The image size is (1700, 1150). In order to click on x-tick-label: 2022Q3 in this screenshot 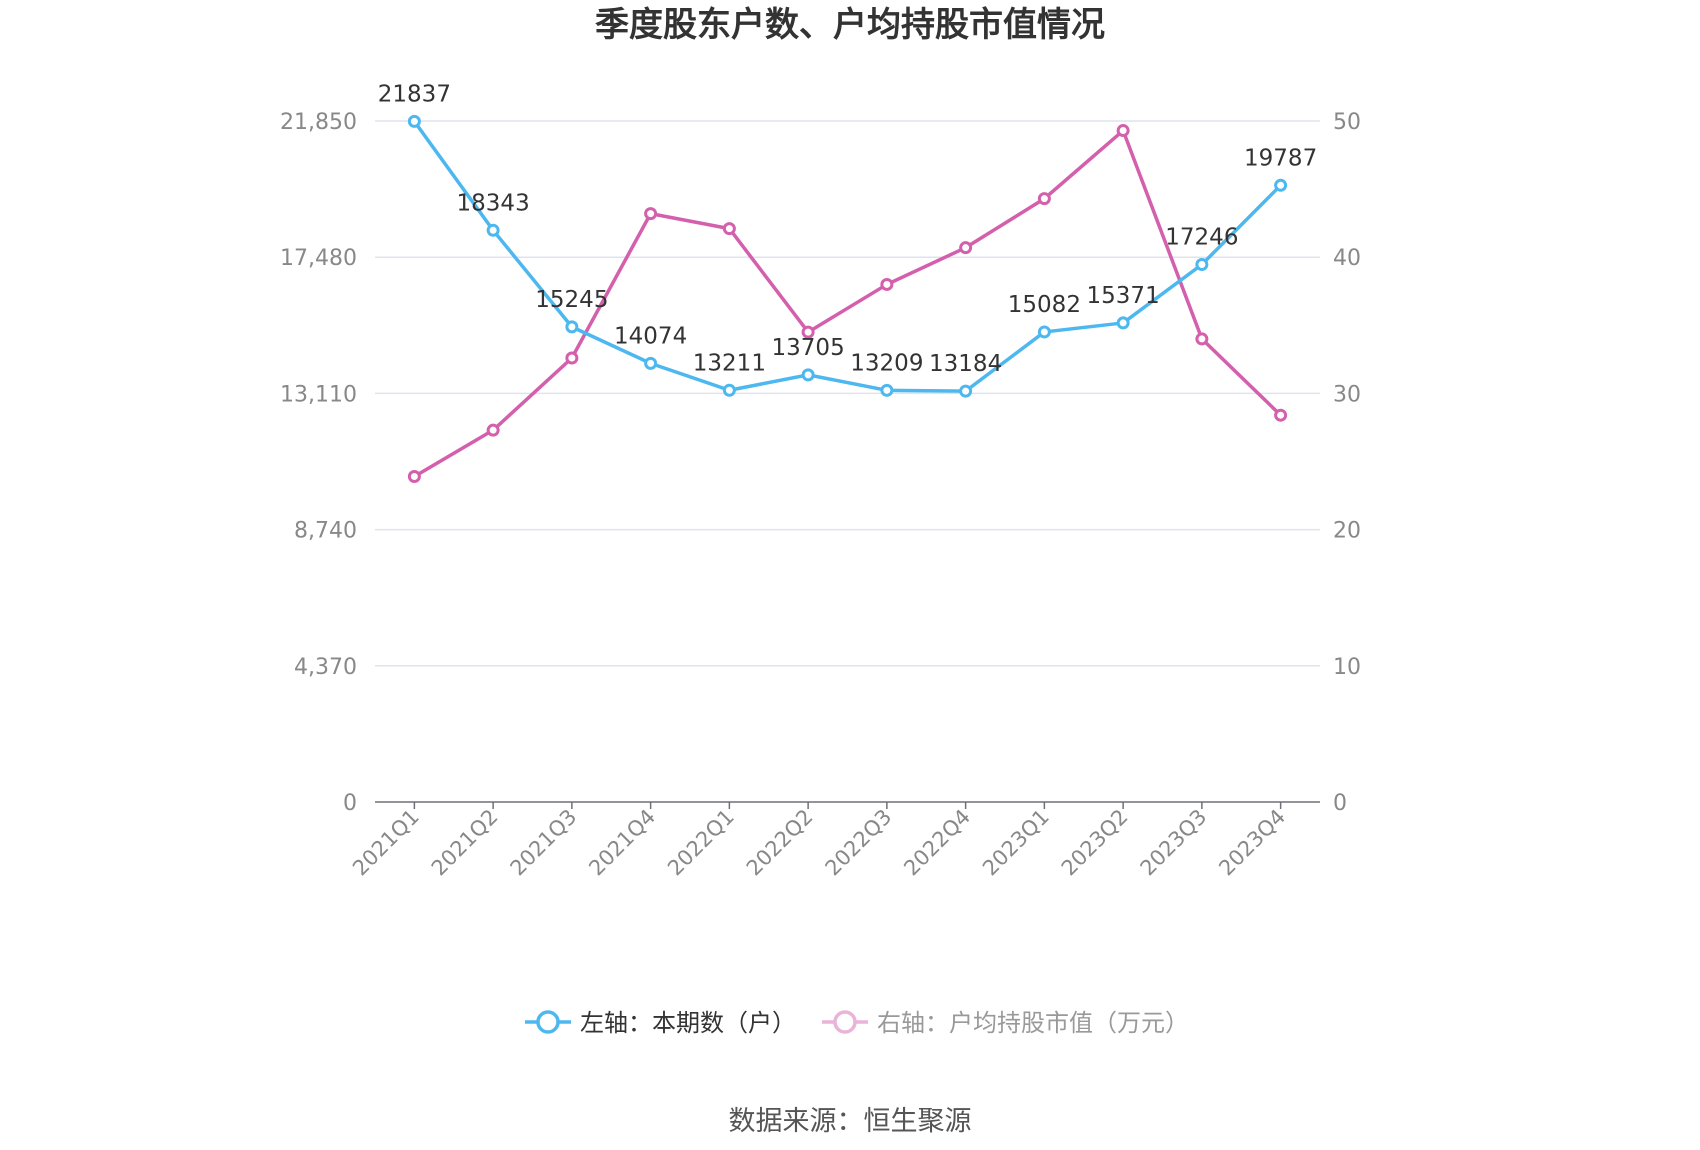, I will do `click(859, 843)`.